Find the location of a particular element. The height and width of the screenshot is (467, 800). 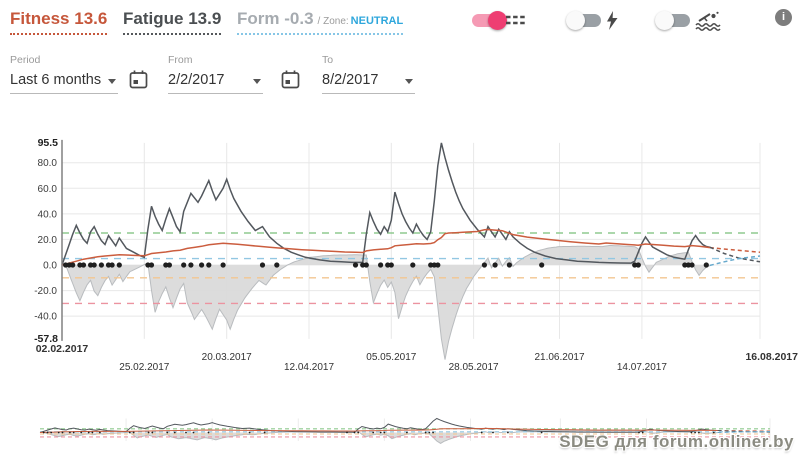

fatigue-projection-line is located at coordinates (735, 254).